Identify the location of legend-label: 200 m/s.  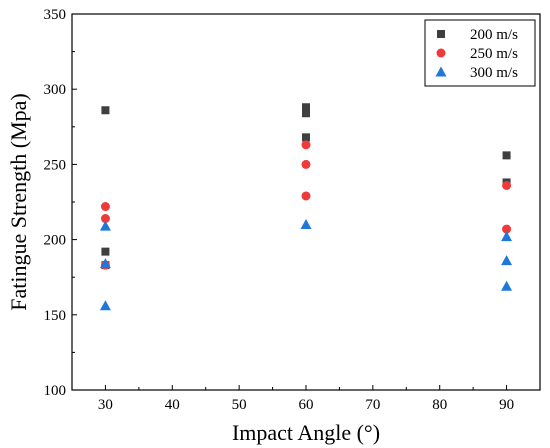
(494, 35).